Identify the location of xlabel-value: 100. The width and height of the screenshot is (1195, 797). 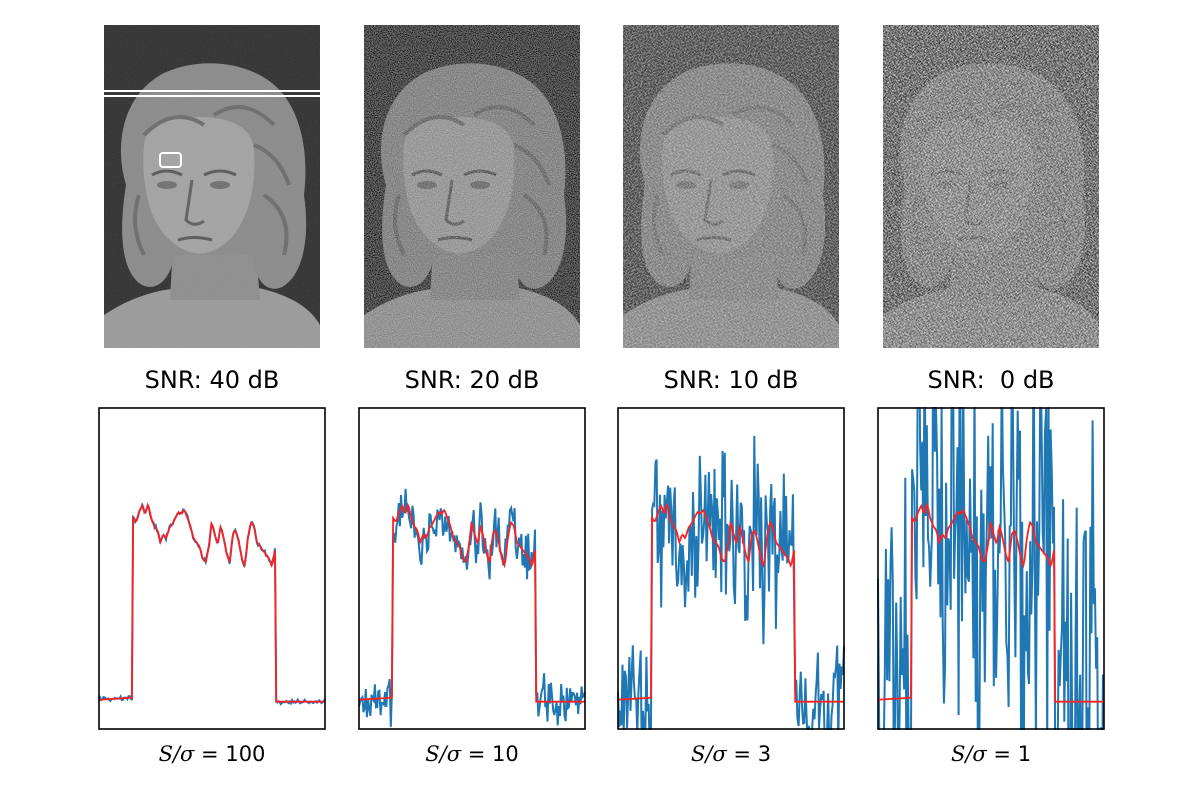
(245, 754).